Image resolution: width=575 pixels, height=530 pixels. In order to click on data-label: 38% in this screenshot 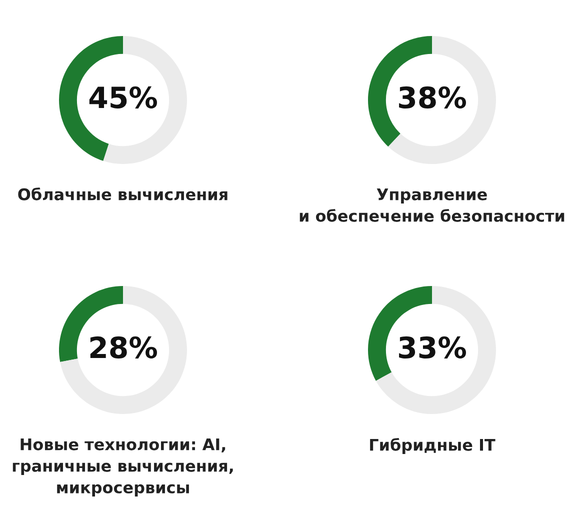, I will do `click(432, 97)`.